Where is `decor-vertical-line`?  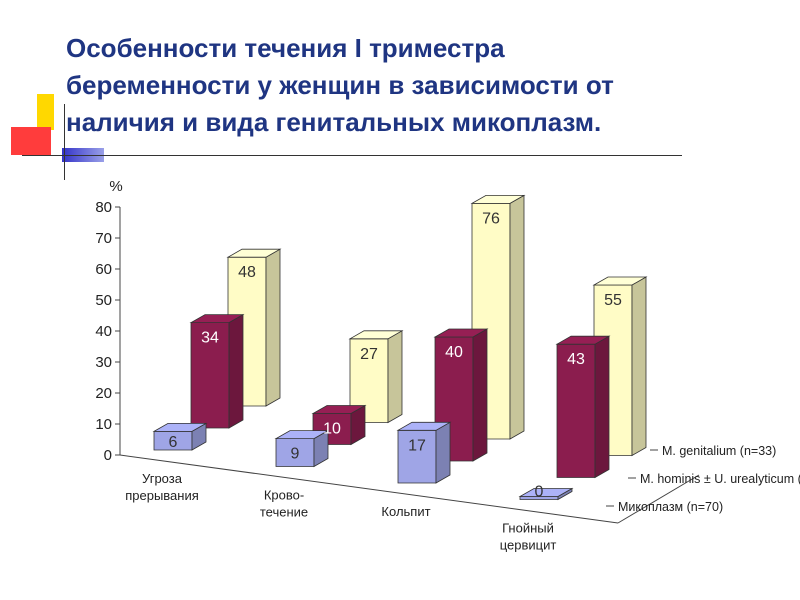 decor-vertical-line is located at coordinates (64, 142).